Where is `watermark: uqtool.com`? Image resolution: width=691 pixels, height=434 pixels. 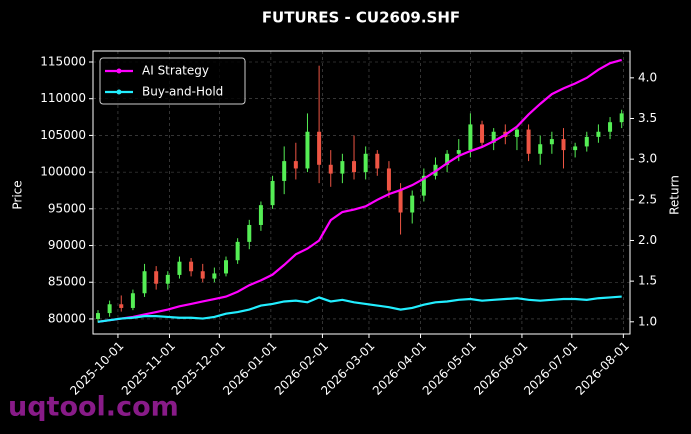
watermark: uqtool.com is located at coordinates (93, 407).